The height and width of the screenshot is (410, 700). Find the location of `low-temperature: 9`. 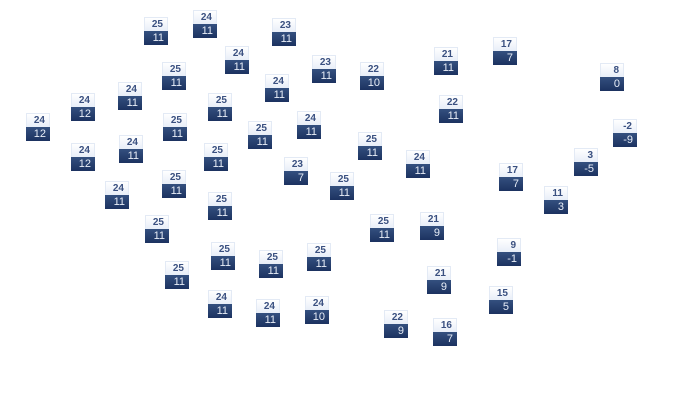

low-temperature: 9 is located at coordinates (432, 233).